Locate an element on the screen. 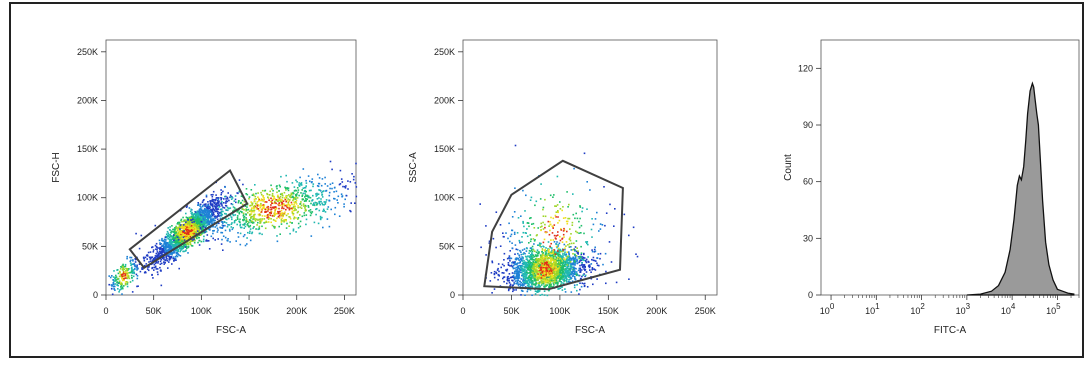 Image resolution: width=1091 pixels, height=367 pixels. gate-polygon is located at coordinates (188, 219).